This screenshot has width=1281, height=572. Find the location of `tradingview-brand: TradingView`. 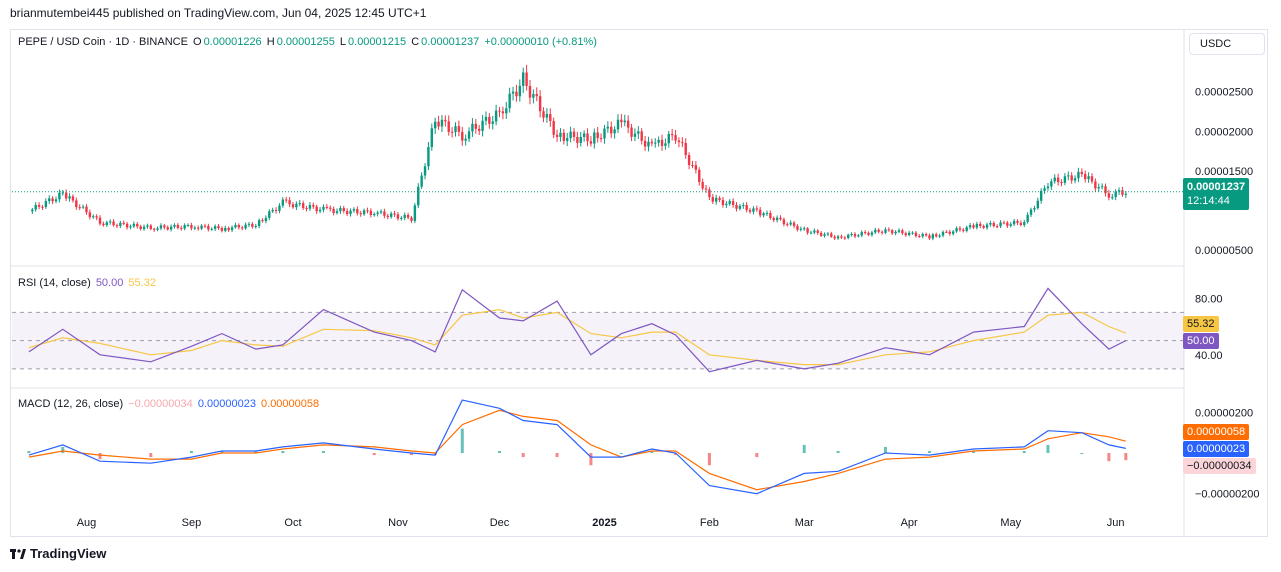

tradingview-brand: TradingView is located at coordinates (68, 553).